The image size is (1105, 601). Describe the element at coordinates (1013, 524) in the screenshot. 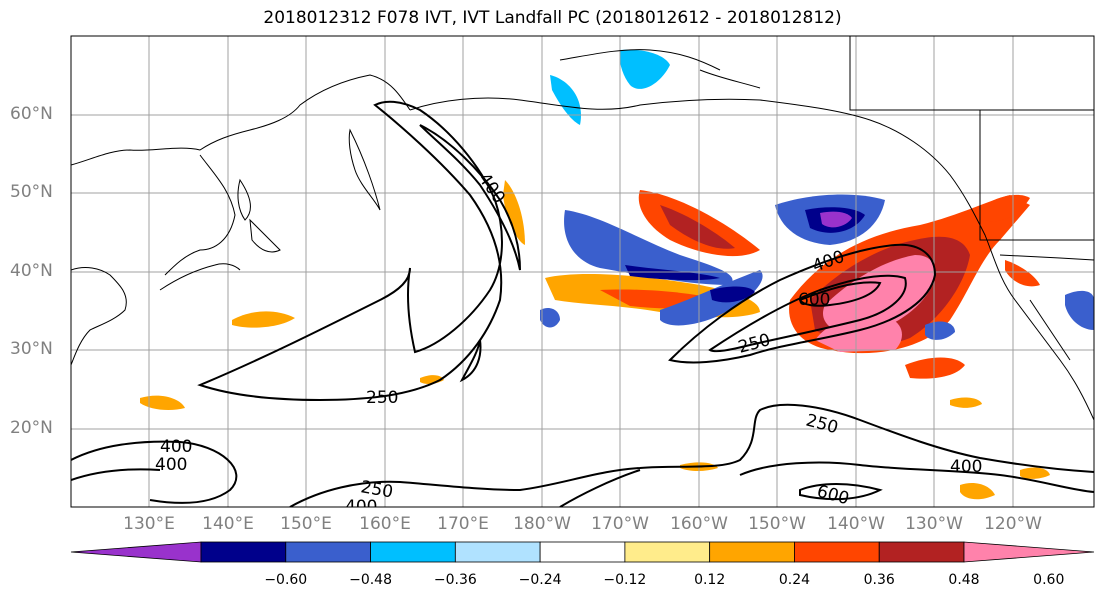

I see `lon-label: 120°W` at that location.